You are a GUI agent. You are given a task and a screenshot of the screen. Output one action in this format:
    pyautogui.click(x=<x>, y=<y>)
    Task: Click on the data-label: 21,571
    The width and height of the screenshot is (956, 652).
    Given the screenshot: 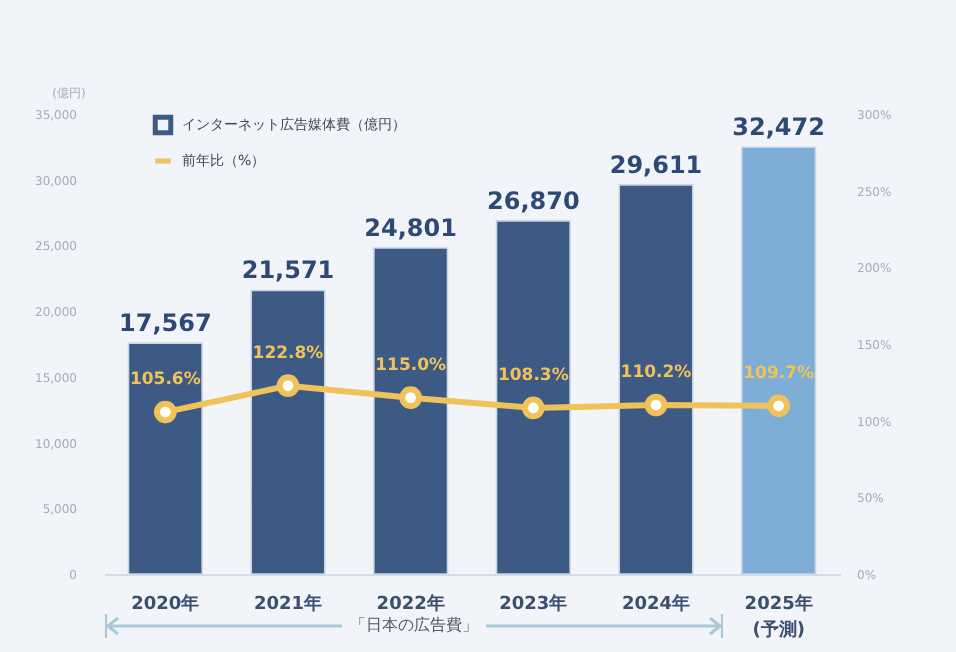 What is the action you would take?
    pyautogui.click(x=288, y=270)
    